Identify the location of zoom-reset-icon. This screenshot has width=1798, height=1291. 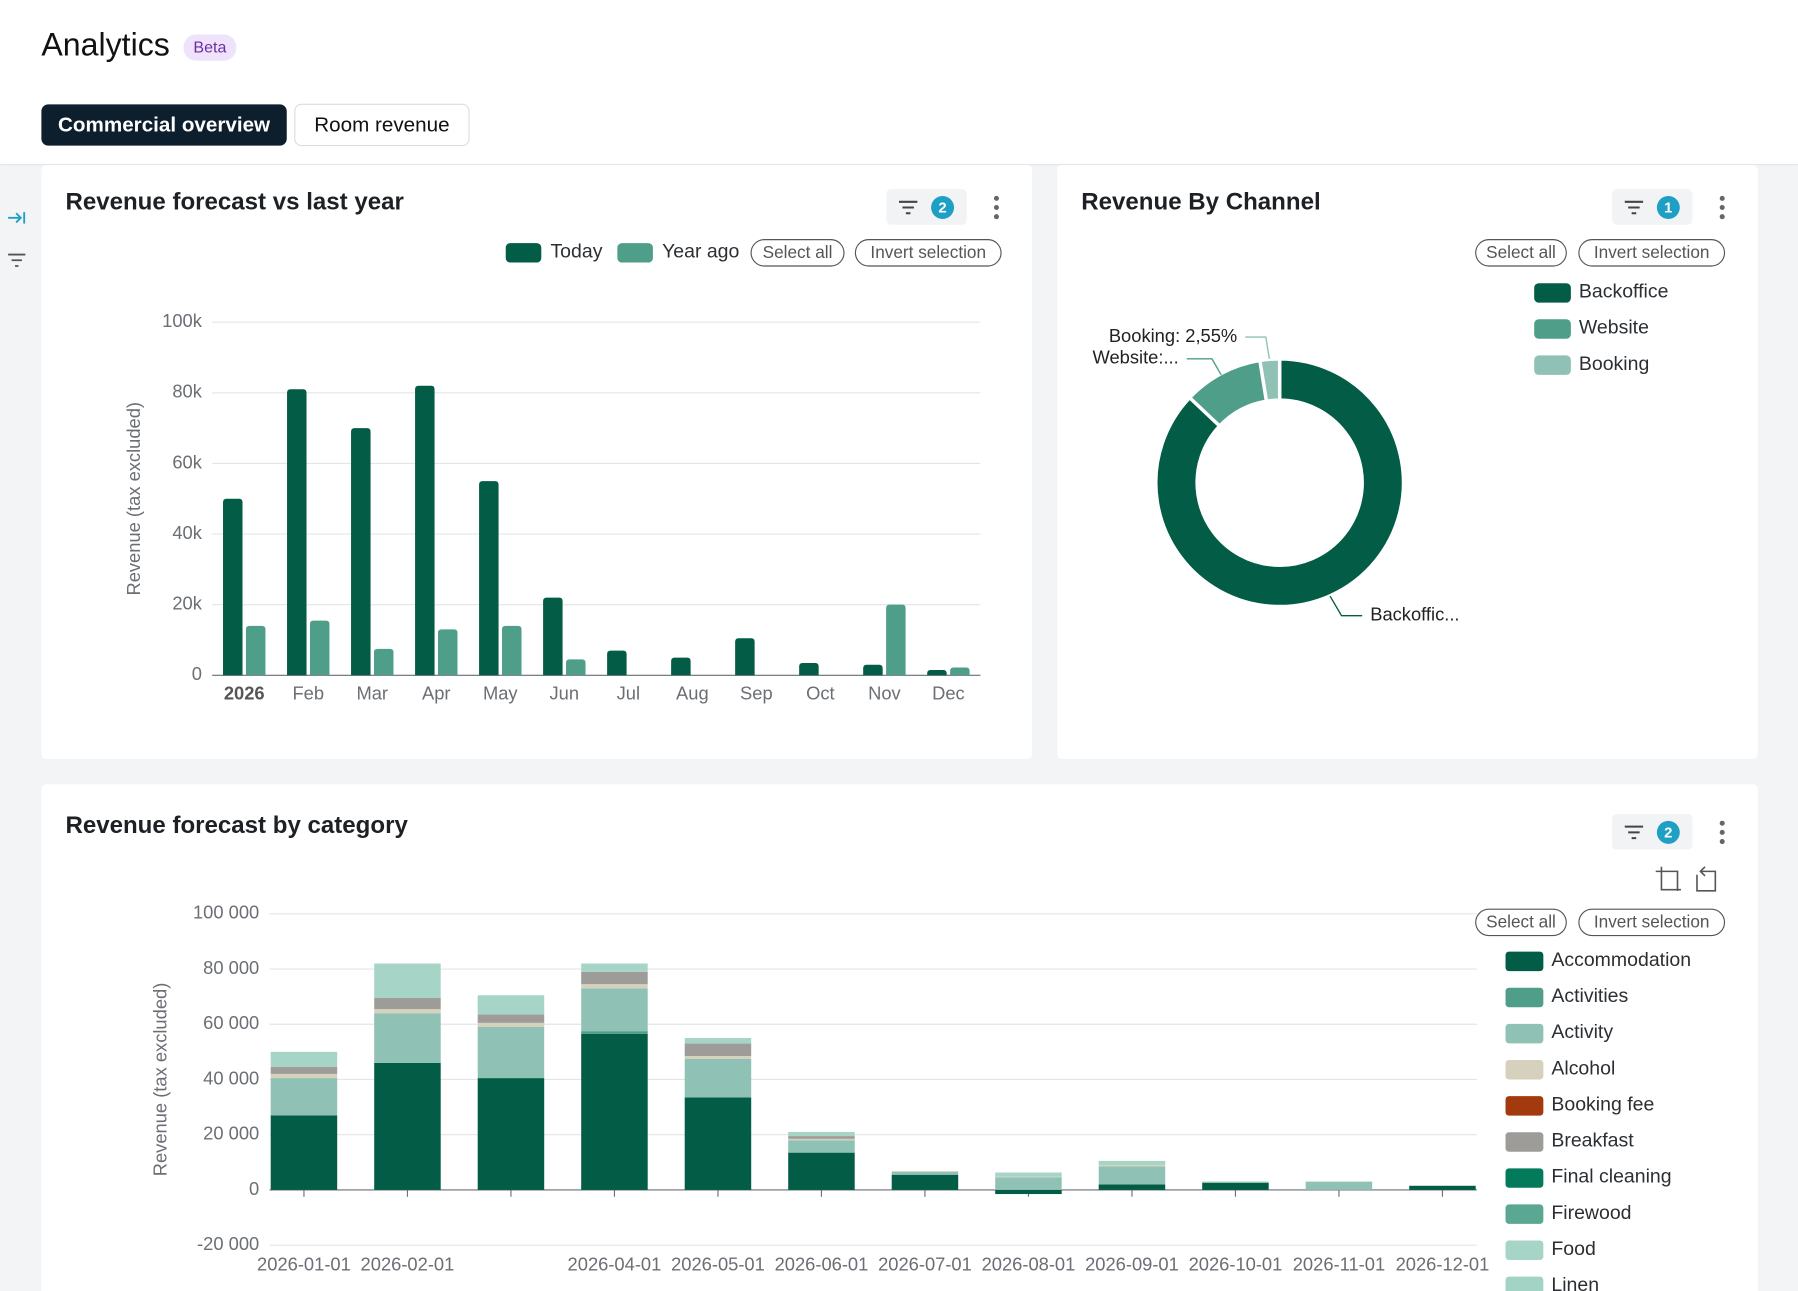
(1706, 879).